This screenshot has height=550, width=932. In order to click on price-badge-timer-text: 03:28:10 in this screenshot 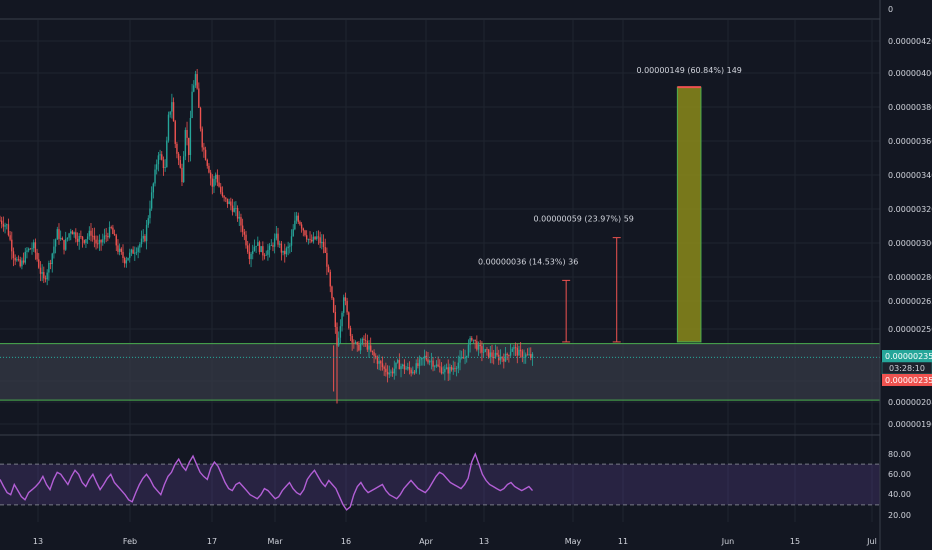, I will do `click(907, 368)`.